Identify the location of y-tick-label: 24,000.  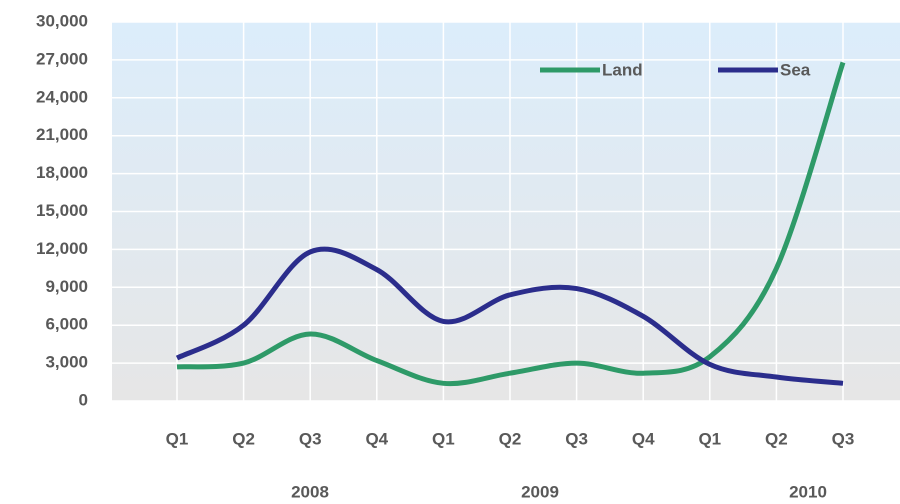
(62, 96).